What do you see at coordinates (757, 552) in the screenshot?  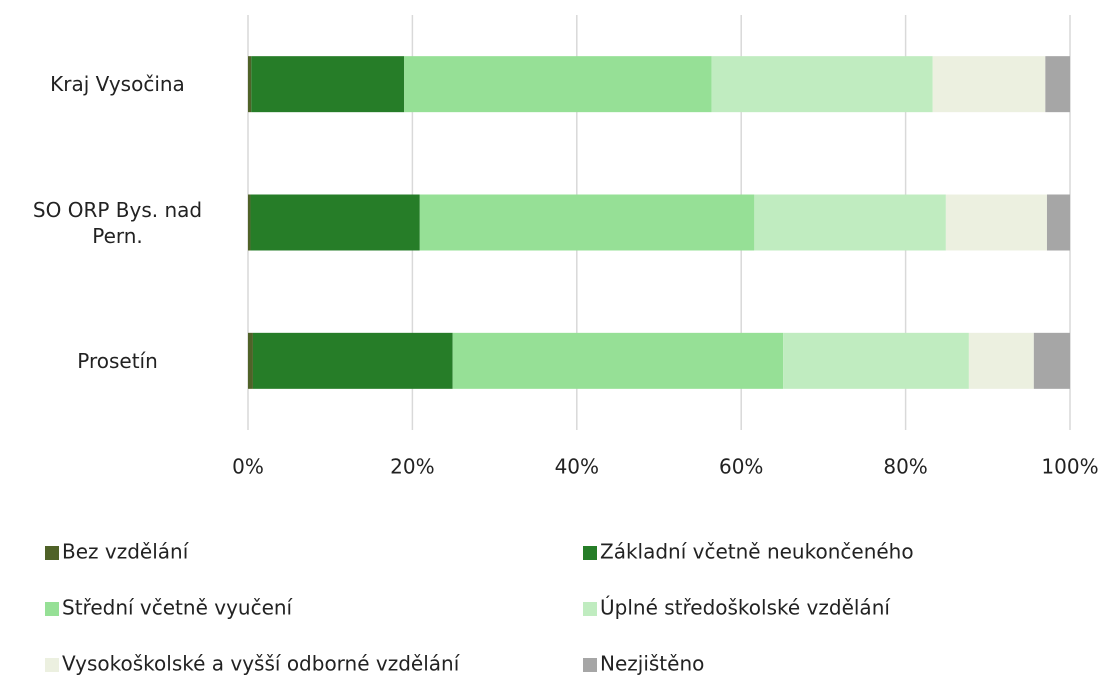 I see `legend-label: Základní včetně neukončeného` at bounding box center [757, 552].